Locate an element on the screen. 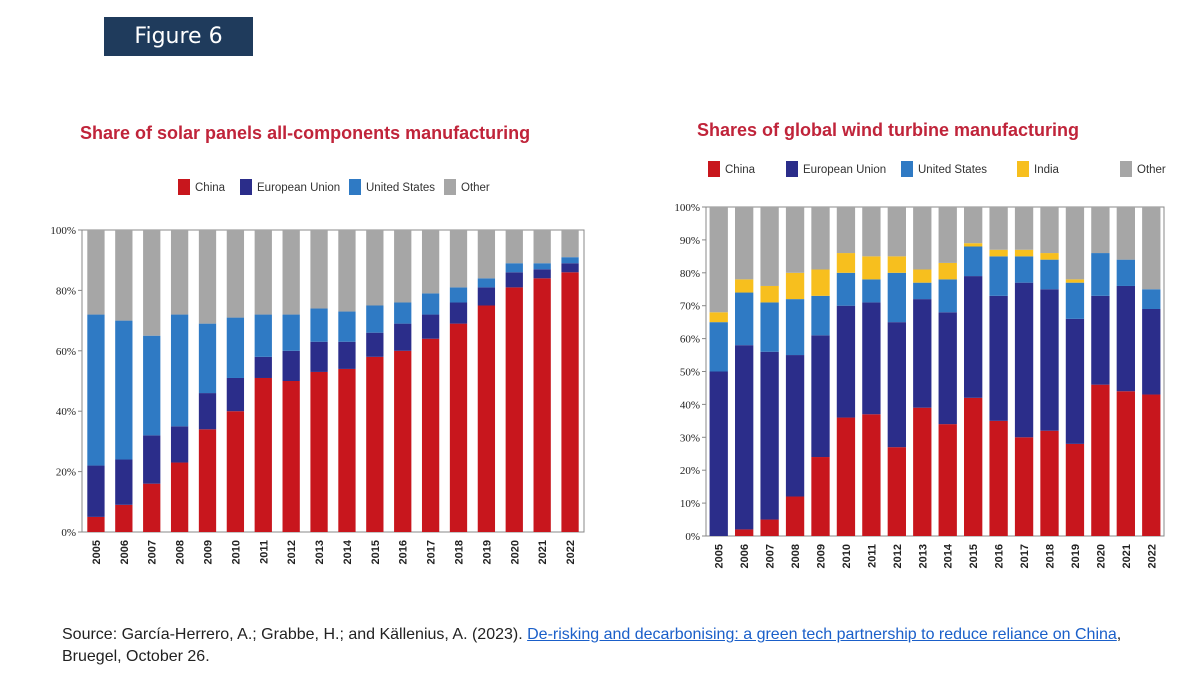  bar-india-2019 is located at coordinates (1075, 281).